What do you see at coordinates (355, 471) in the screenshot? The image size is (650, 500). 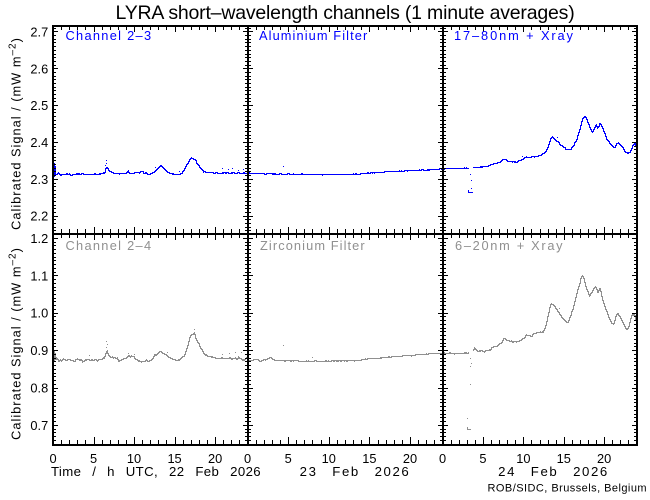 I see `svg-text: 23 Feb 2026` at bounding box center [355, 471].